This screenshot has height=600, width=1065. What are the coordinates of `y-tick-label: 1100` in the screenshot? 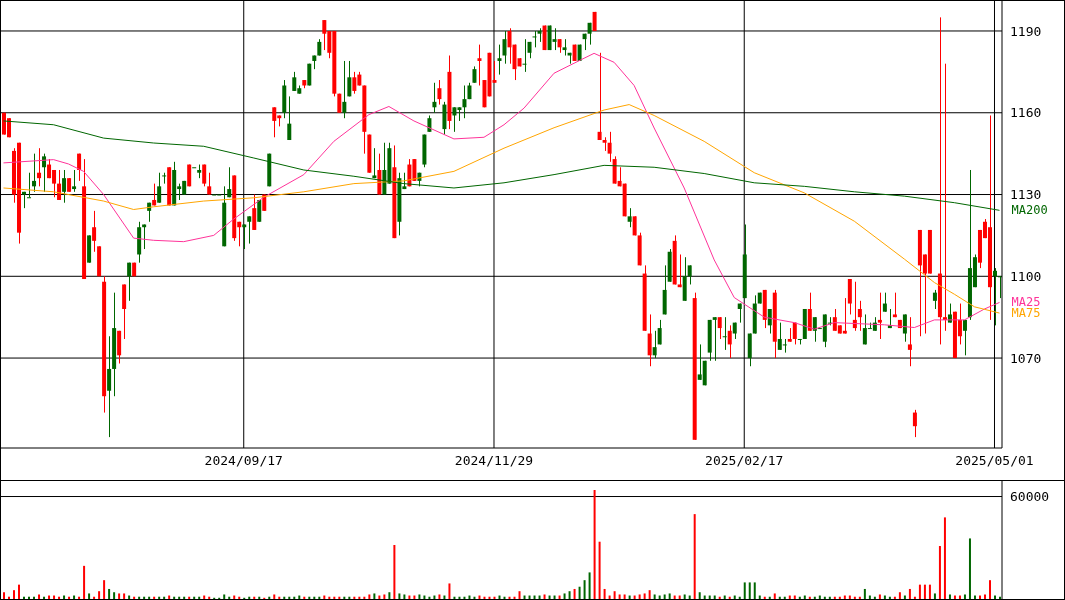 It's located at (1026, 276).